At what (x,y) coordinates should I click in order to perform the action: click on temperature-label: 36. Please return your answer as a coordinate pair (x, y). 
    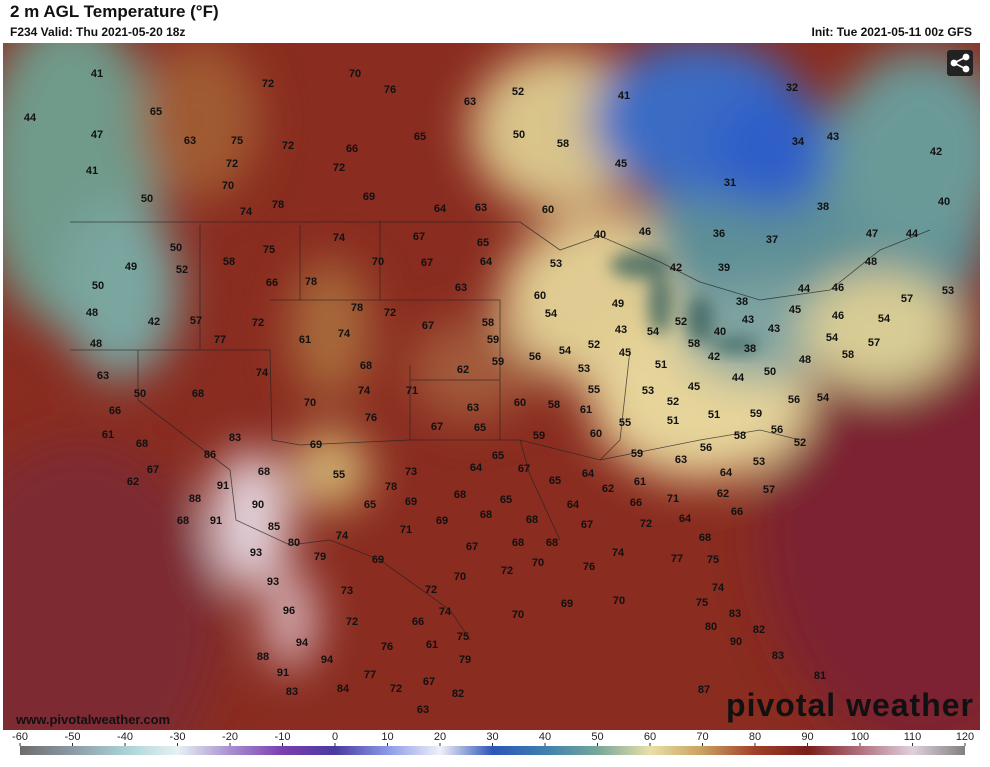
    Looking at the image, I should click on (719, 234).